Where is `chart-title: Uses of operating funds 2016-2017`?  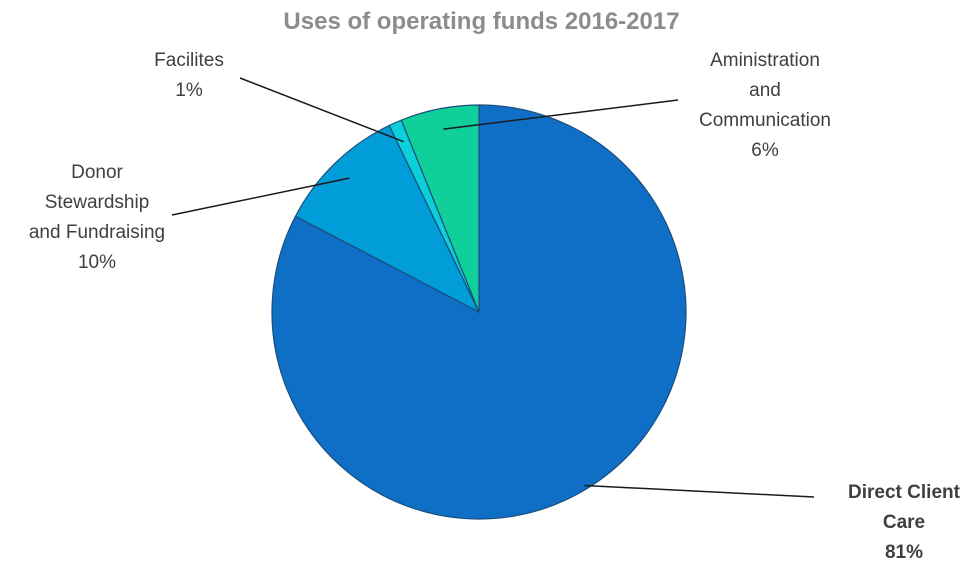 chart-title: Uses of operating funds 2016-2017 is located at coordinates (481, 21).